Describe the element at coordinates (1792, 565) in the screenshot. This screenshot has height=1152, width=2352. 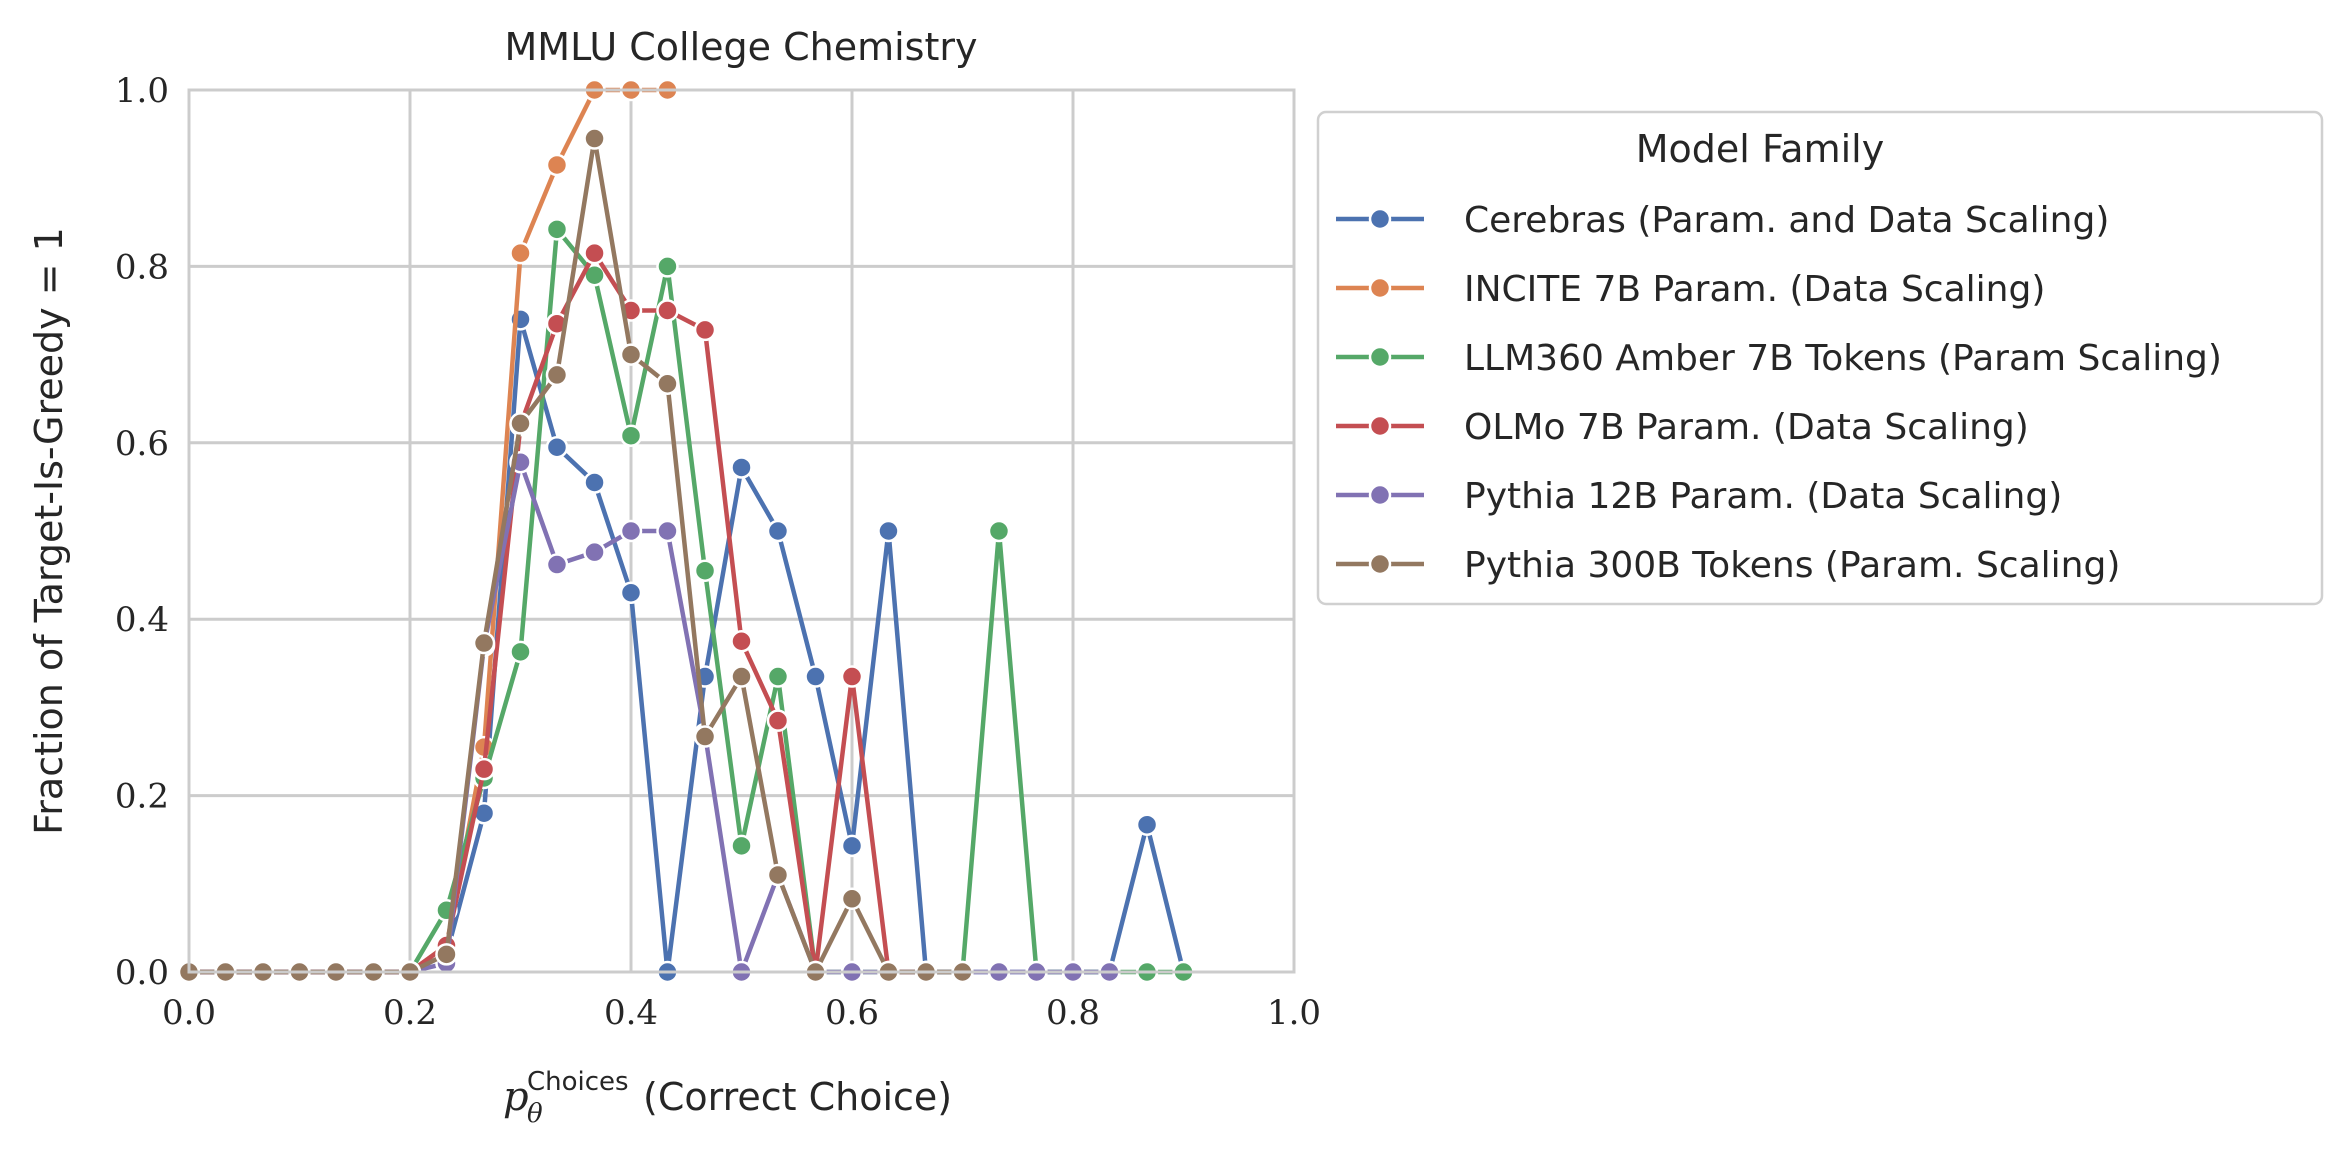
I see `legend-label: Pythia 300B Tokens (Param. Scaling)` at that location.